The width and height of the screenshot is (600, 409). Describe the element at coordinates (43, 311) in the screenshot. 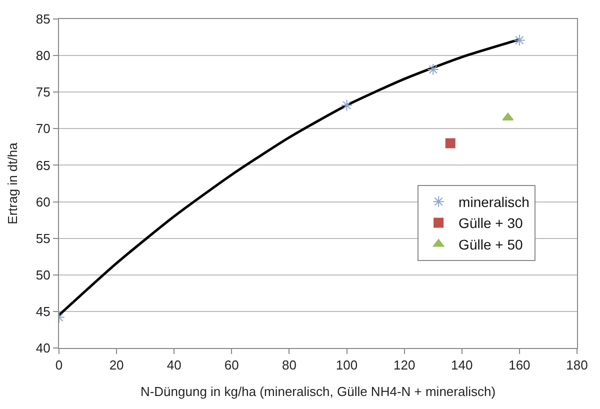

I see `y-tick-label: 45` at that location.